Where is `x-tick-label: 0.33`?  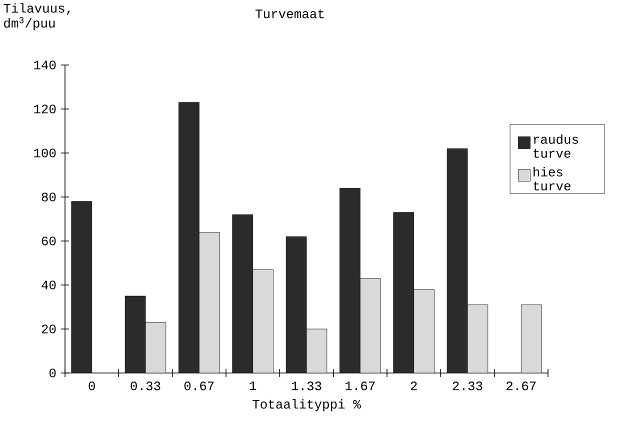
x-tick-label: 0.33 is located at coordinates (145, 386).